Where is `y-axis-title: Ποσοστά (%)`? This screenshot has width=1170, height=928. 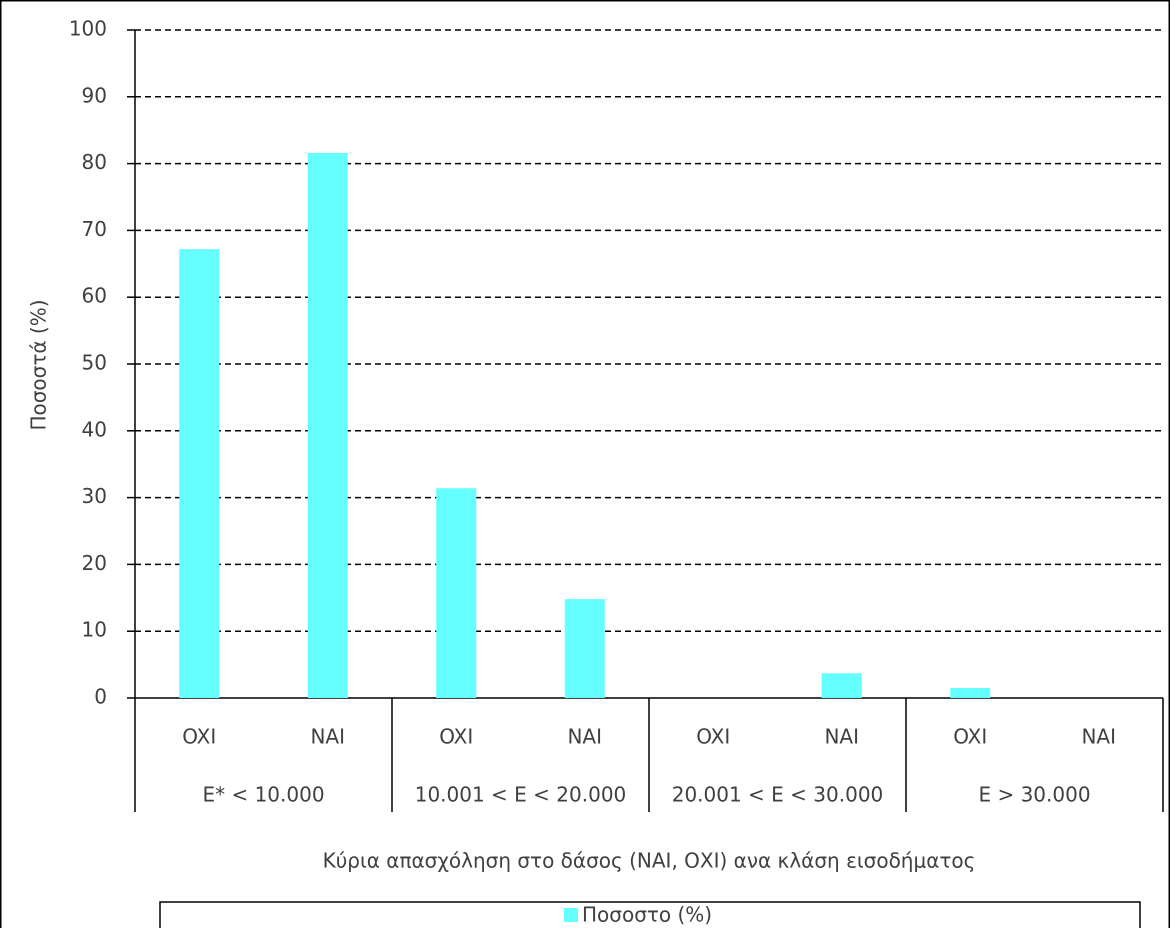 y-axis-title: Ποσοστά (%) is located at coordinates (39, 364).